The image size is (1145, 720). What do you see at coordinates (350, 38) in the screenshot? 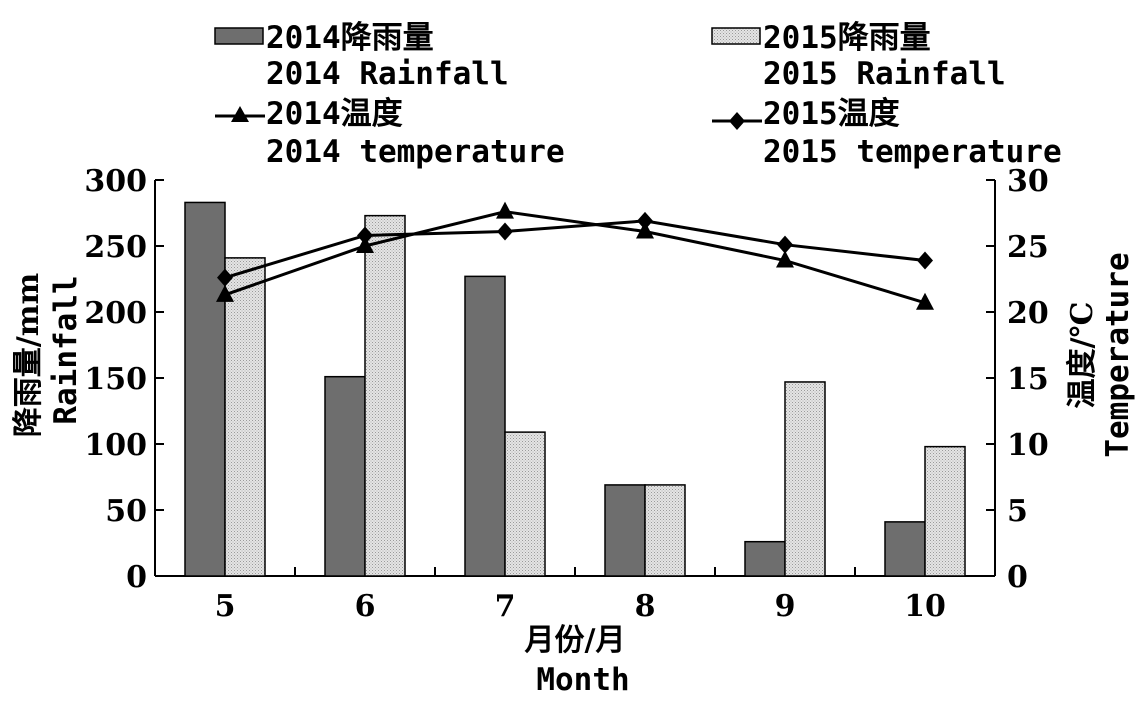
I see `legend-label-2014-rainfall-cn: 2014降雨量` at bounding box center [350, 38].